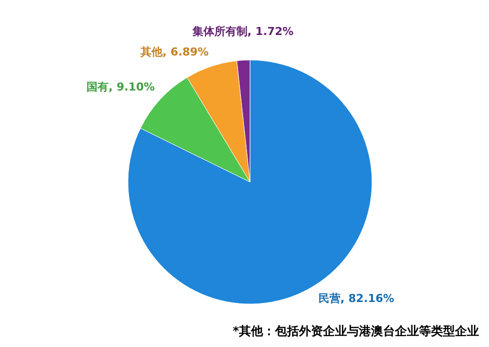 This screenshot has width=489, height=347. What do you see at coordinates (174, 51) in the screenshot?
I see `slice-label: 其他, 6.89%` at bounding box center [174, 51].